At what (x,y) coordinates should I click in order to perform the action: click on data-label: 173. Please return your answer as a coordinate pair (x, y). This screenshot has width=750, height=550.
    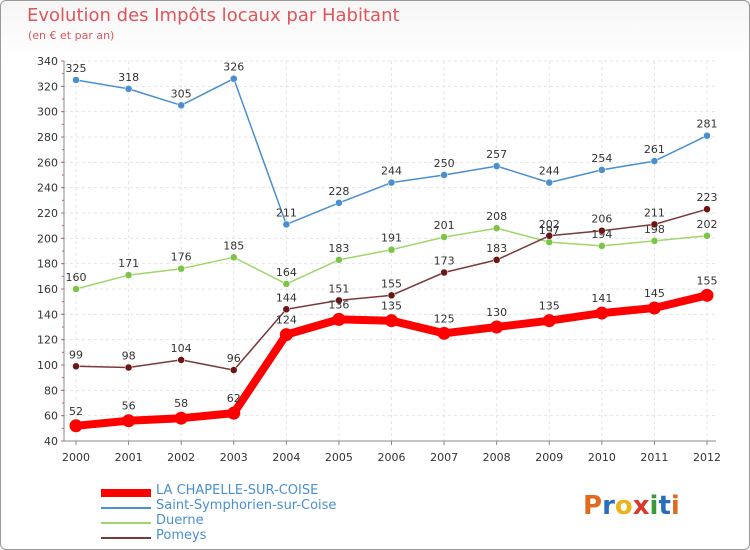
    Looking at the image, I should click on (444, 261).